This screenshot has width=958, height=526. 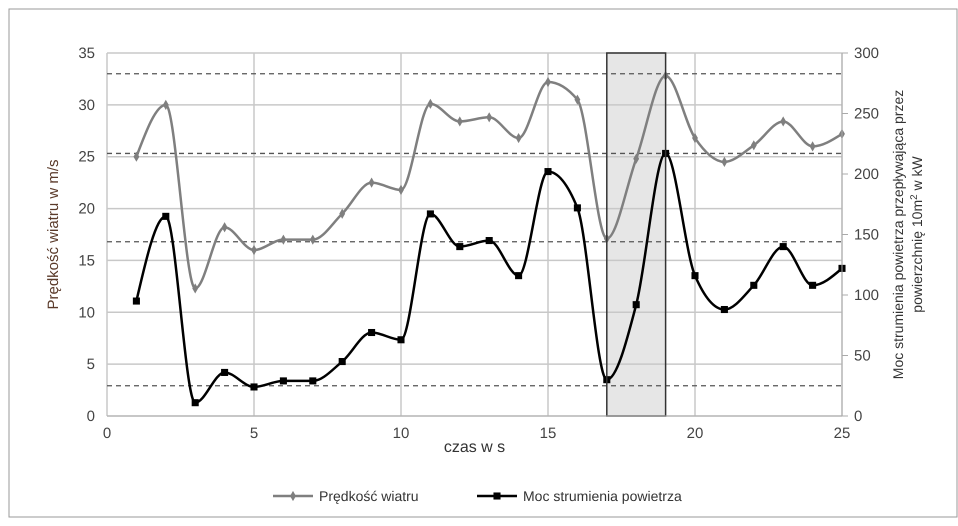 What do you see at coordinates (86, 53) in the screenshot?
I see `y-tick-label: 35` at bounding box center [86, 53].